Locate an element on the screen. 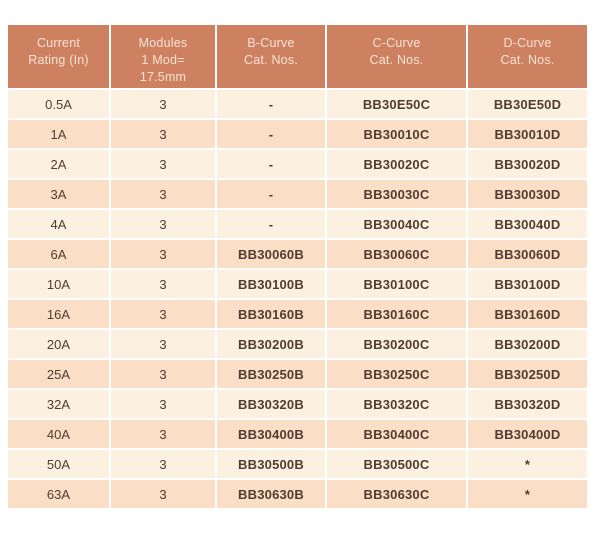 The height and width of the screenshot is (536, 612). cell-current-rating: 2A is located at coordinates (58, 164).